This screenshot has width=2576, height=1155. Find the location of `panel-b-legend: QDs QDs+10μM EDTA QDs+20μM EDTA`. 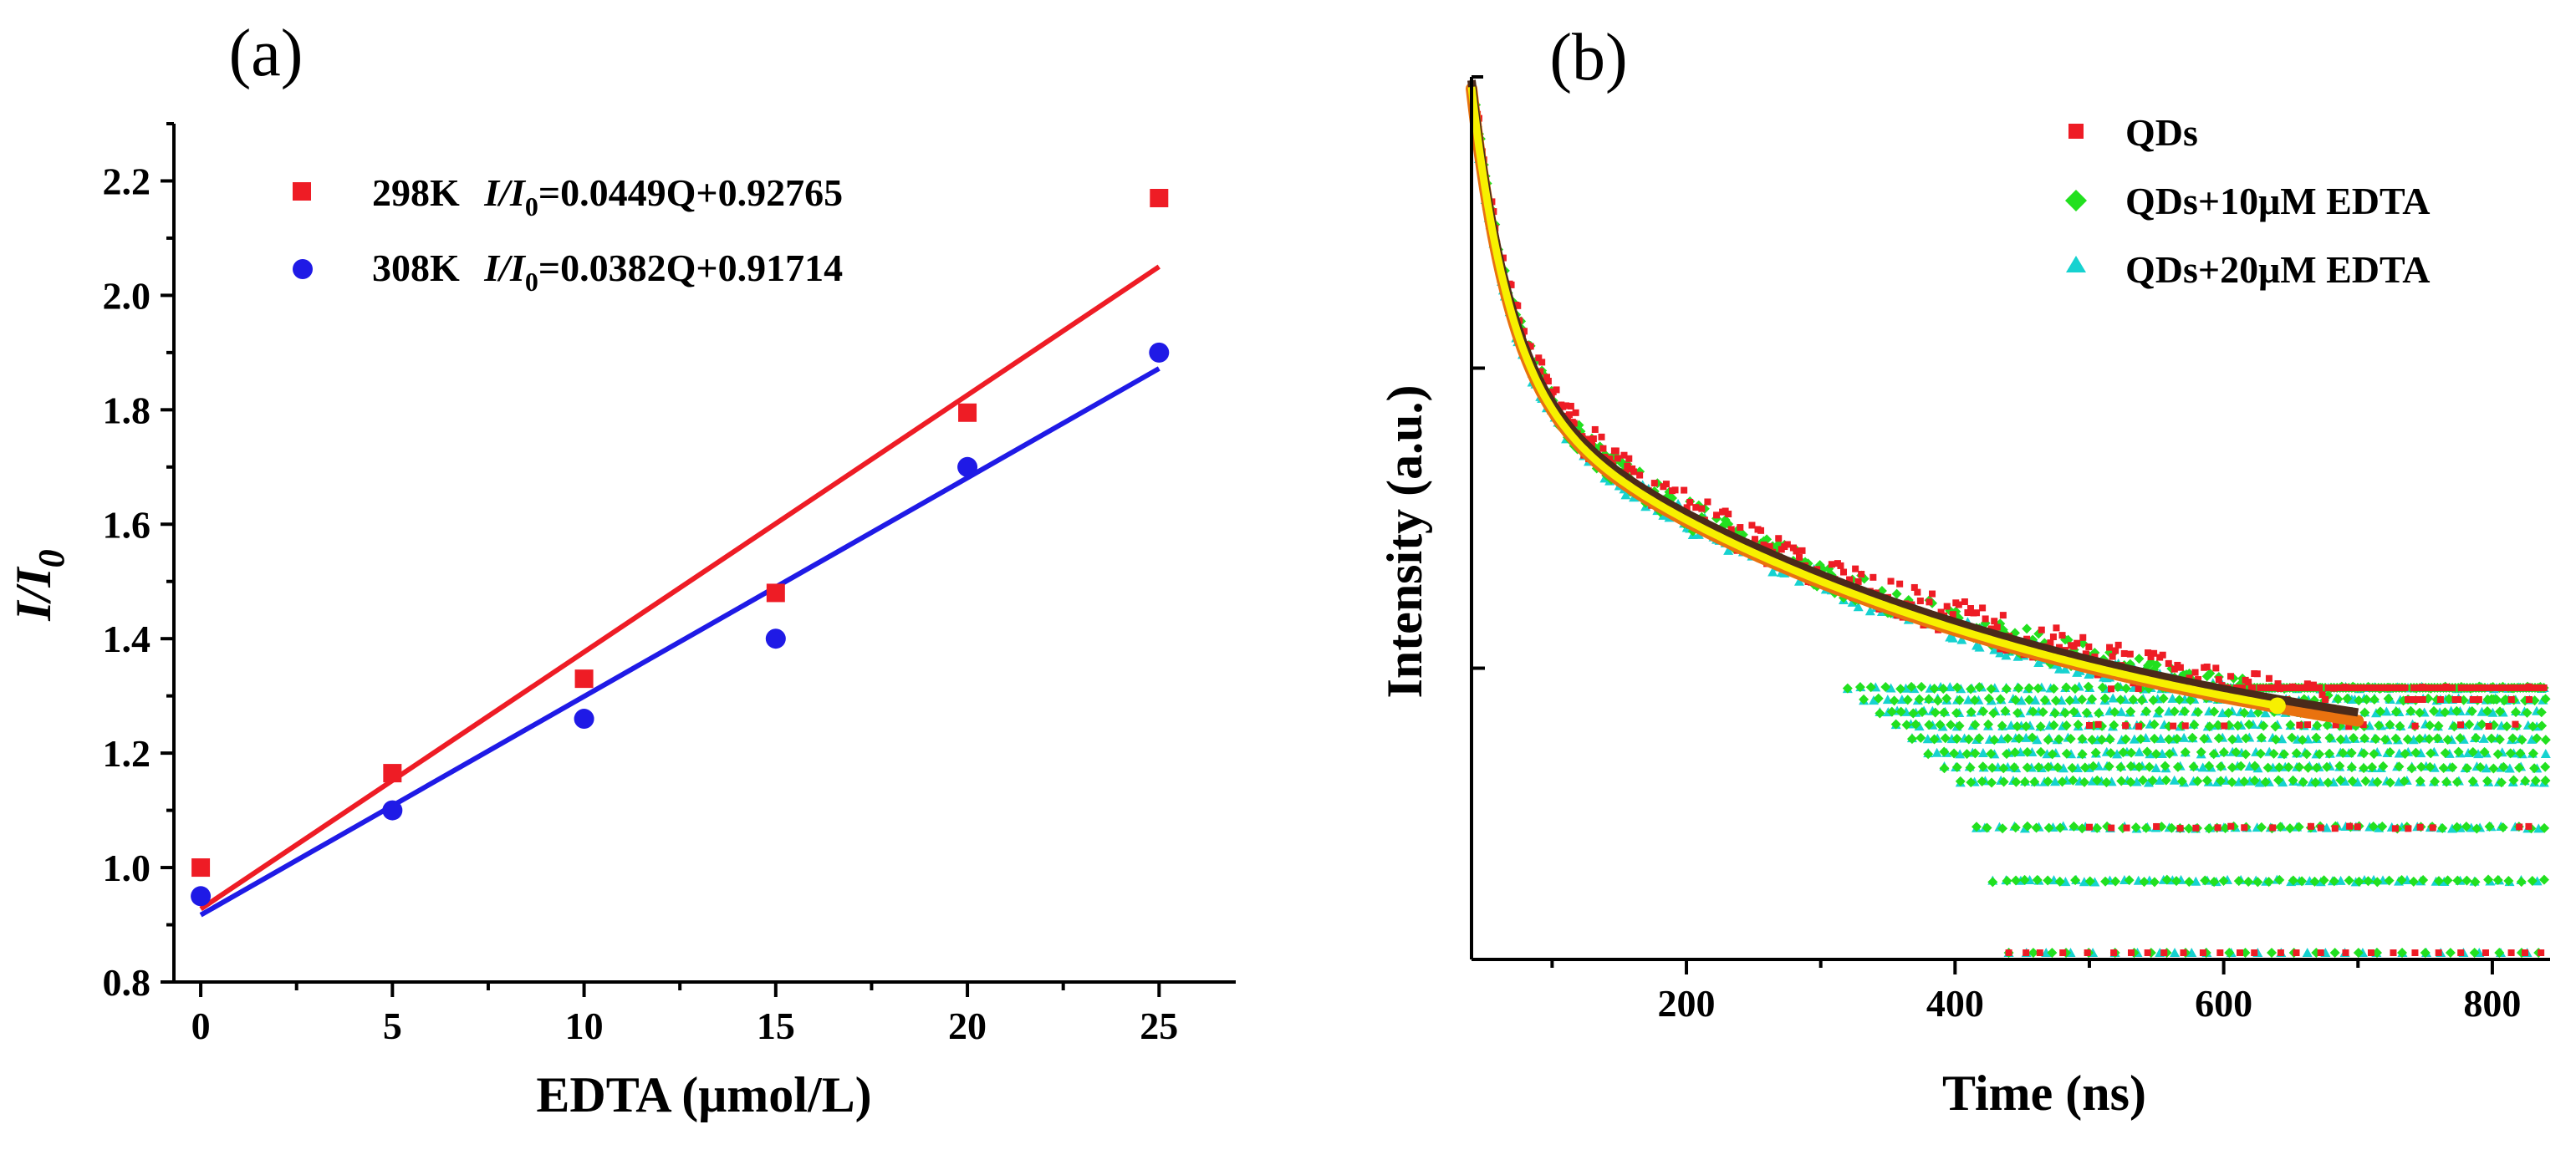

panel-b-legend: QDs QDs+10μM EDTA QDs+20μM EDTA is located at coordinates (2248, 201).